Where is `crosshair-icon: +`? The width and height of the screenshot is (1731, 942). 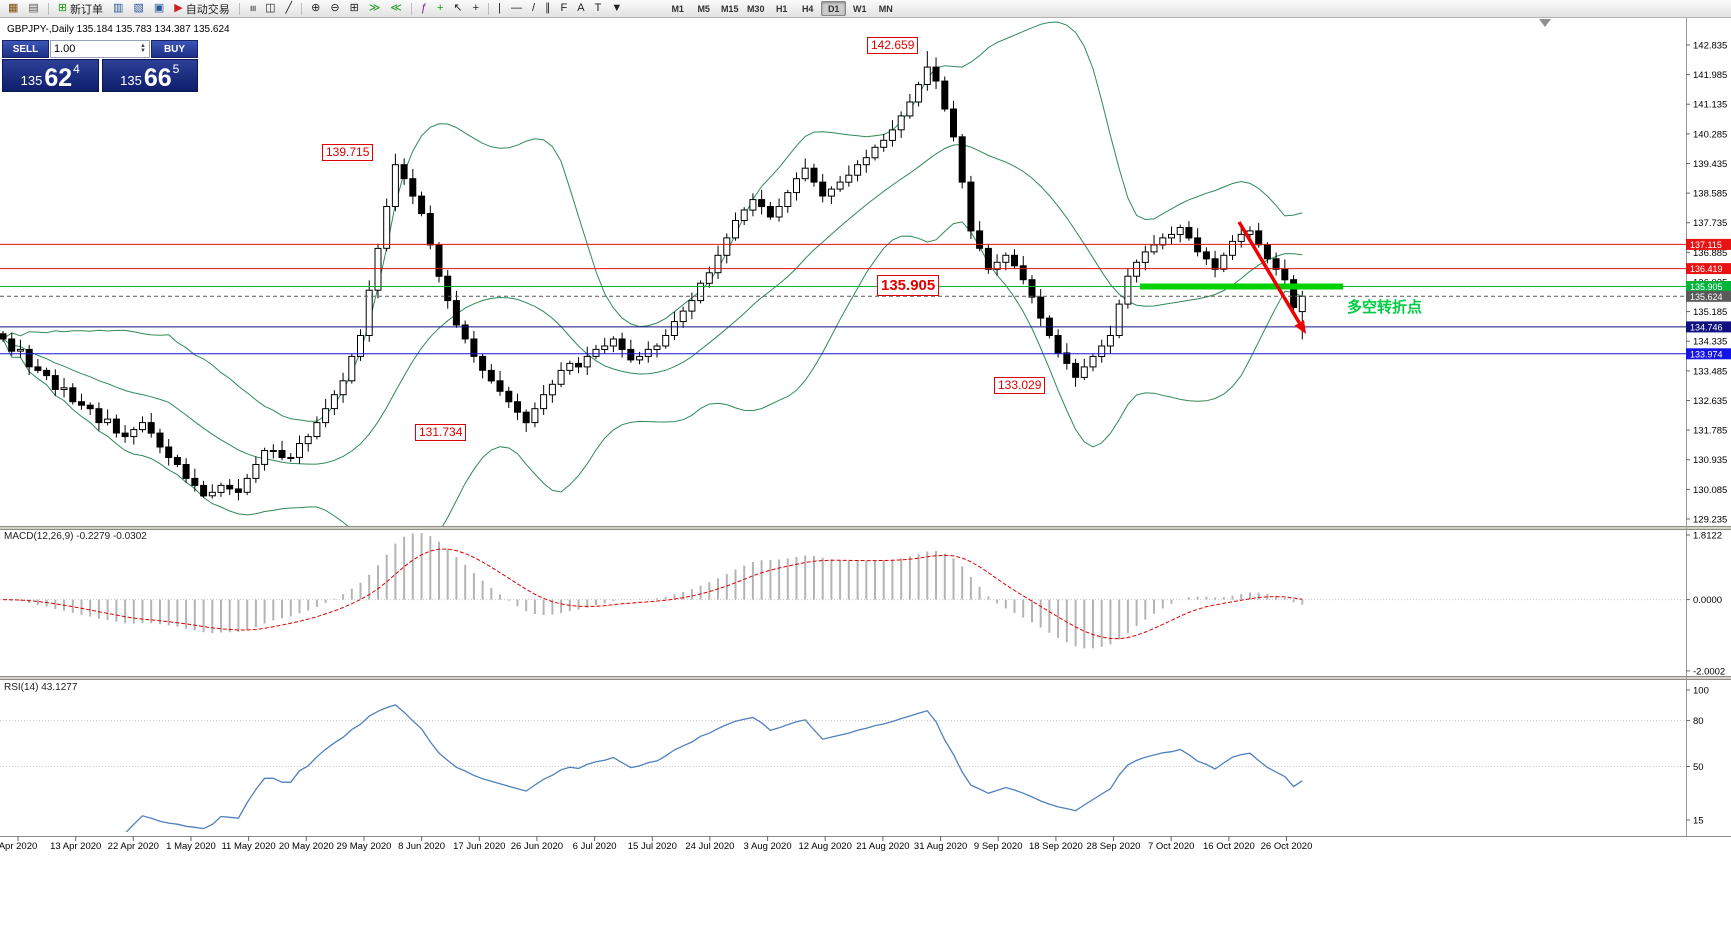 crosshair-icon: + is located at coordinates (476, 9).